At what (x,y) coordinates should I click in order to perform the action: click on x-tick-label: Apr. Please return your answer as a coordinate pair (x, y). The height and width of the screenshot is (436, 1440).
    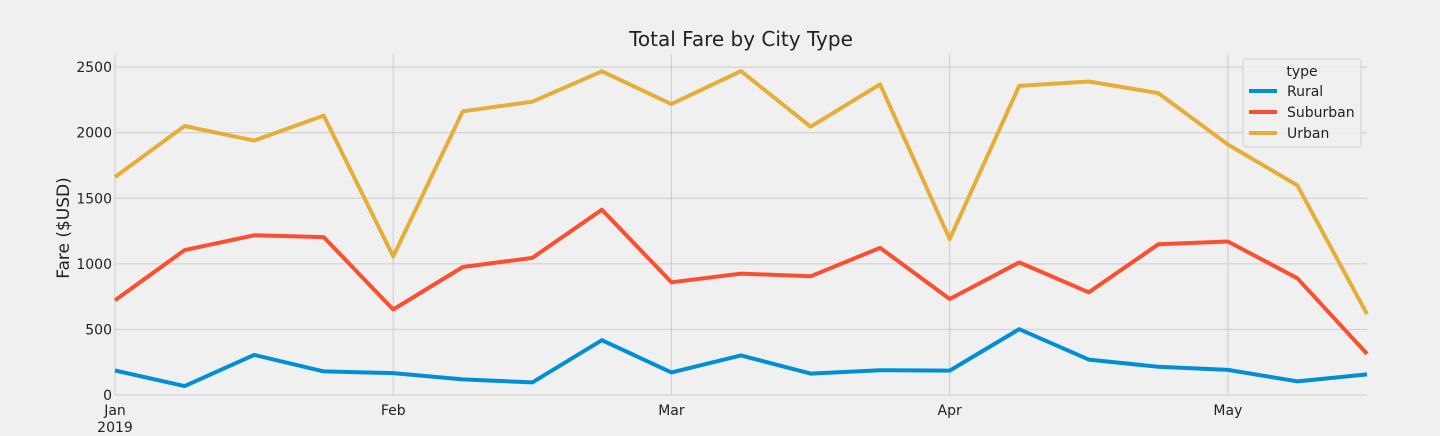
    Looking at the image, I should click on (950, 411).